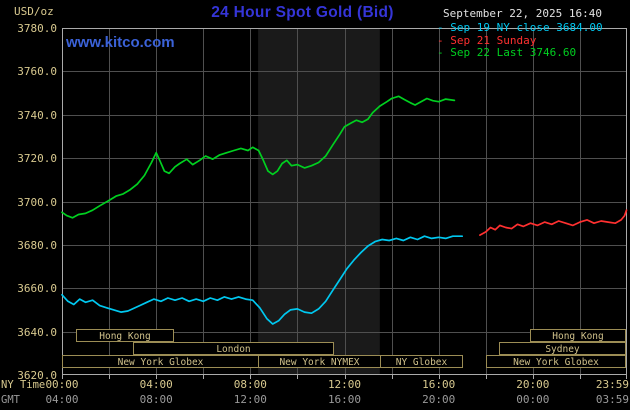 The image size is (630, 410). I want to click on legend-item-sep22: - Sep 22 Last 3746.60, so click(507, 52).